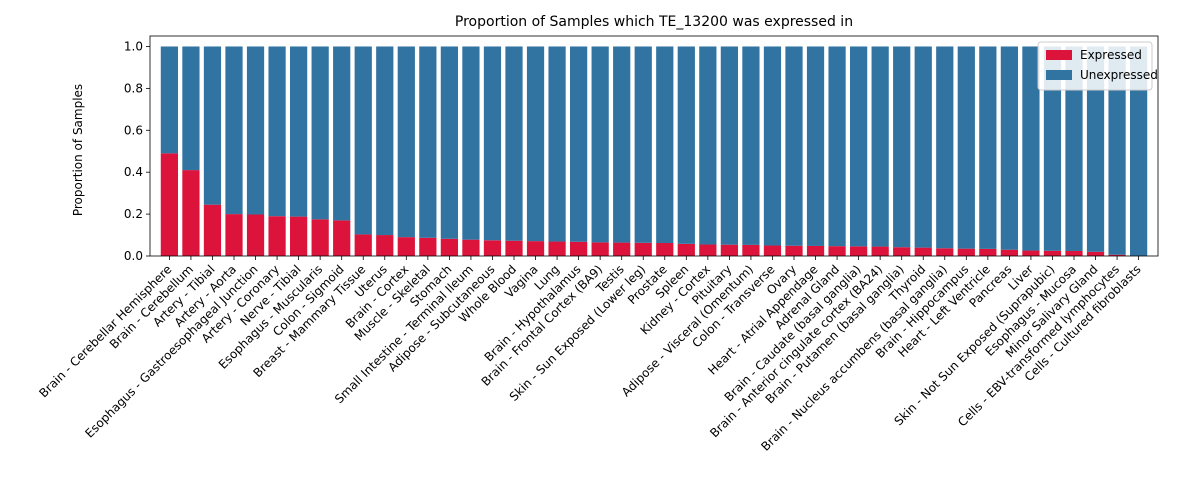 This screenshot has width=1200, height=500. I want to click on y-axis-label: Proportion of Samples, so click(78, 150).